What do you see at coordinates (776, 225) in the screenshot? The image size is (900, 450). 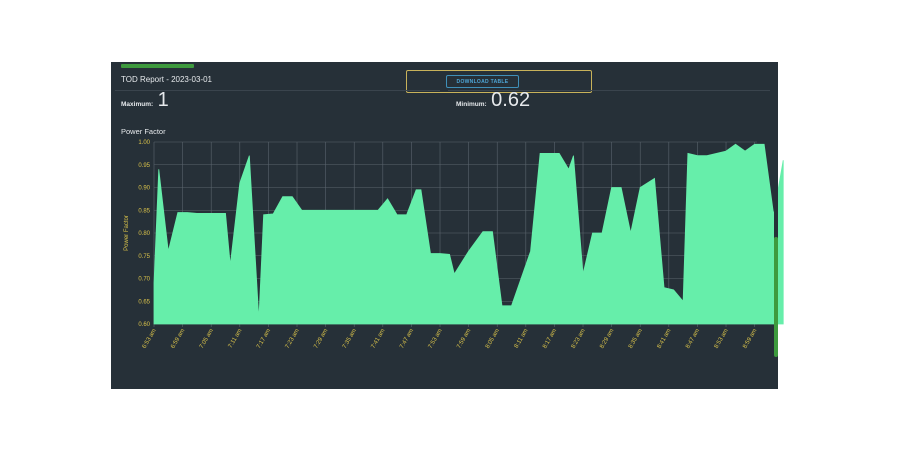 I see `scrollbar-track` at bounding box center [776, 225].